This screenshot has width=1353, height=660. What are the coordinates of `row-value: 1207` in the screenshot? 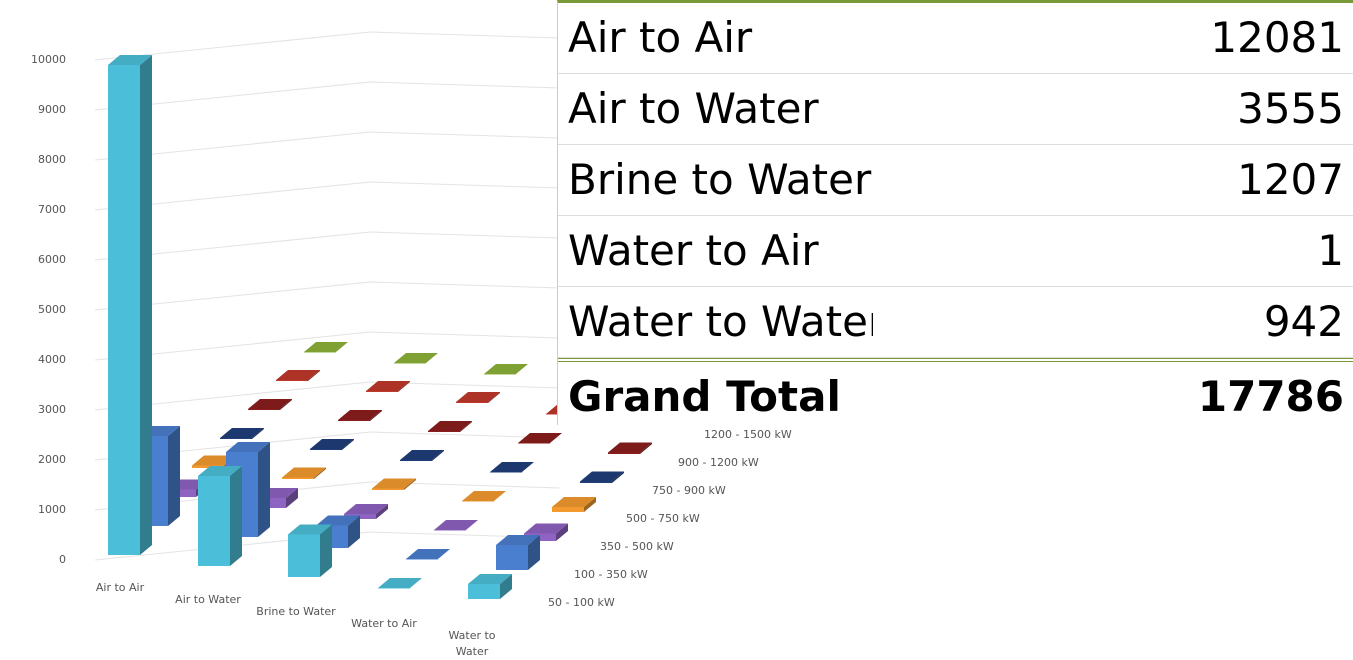 It's located at (1290, 179).